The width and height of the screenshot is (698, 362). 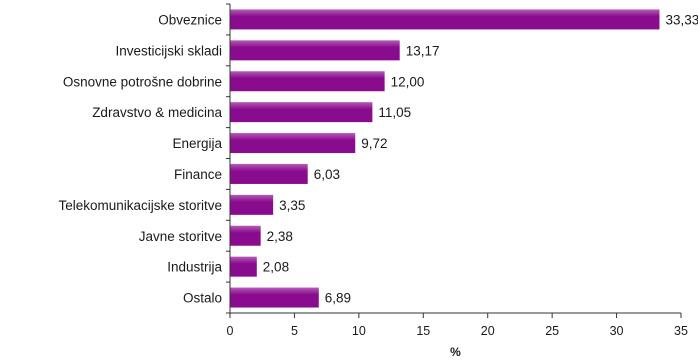 What do you see at coordinates (408, 81) in the screenshot?
I see `value-label: 12,00` at bounding box center [408, 81].